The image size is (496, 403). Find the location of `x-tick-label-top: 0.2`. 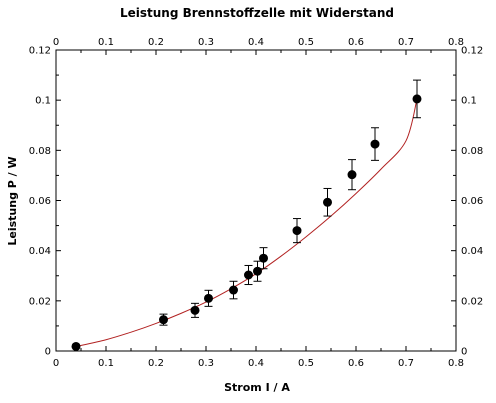

x-tick-label-top: 0.2 is located at coordinates (156, 42).